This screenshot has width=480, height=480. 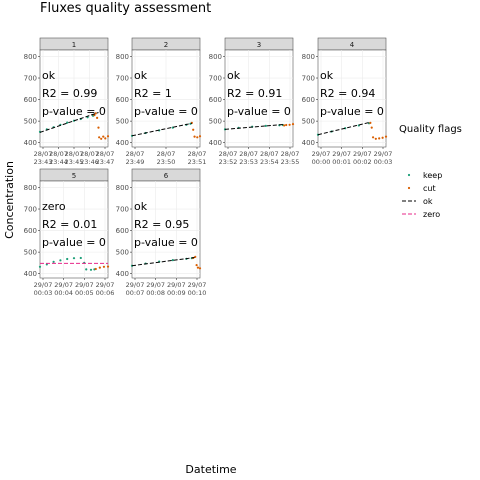 I want to click on facet-strip-label: 4, so click(x=352, y=45).